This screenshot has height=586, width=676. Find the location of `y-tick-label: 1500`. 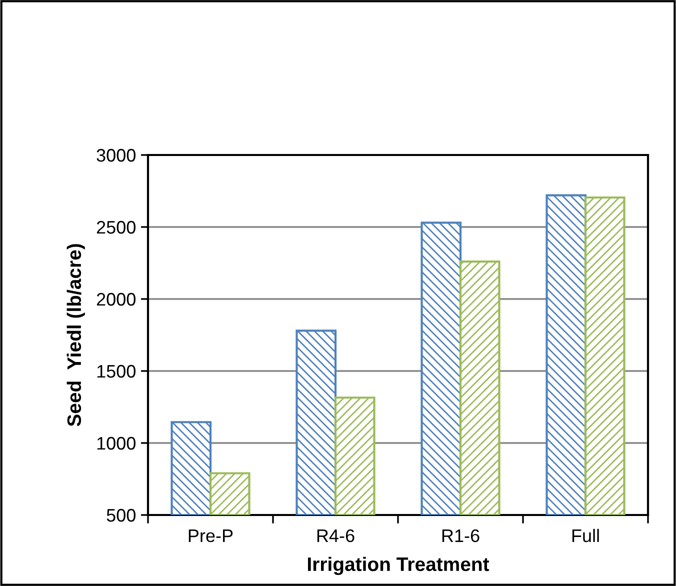

y-tick-label: 1500 is located at coordinates (116, 371).